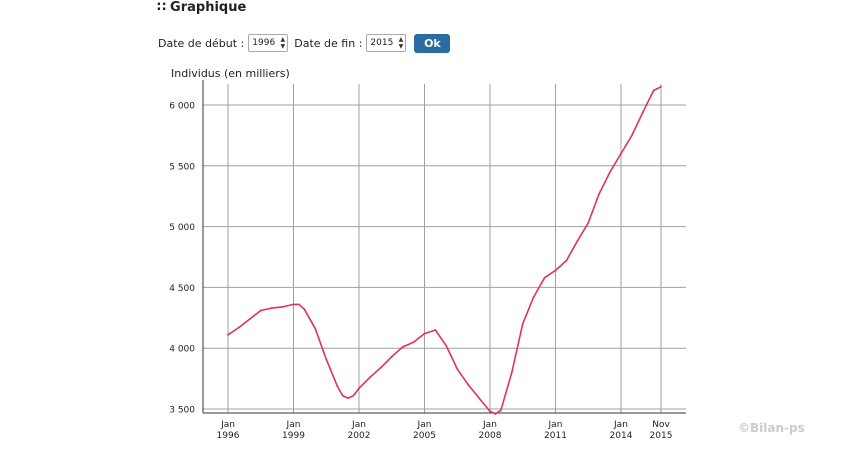  I want to click on start-date-label: Date de début :, so click(201, 43).